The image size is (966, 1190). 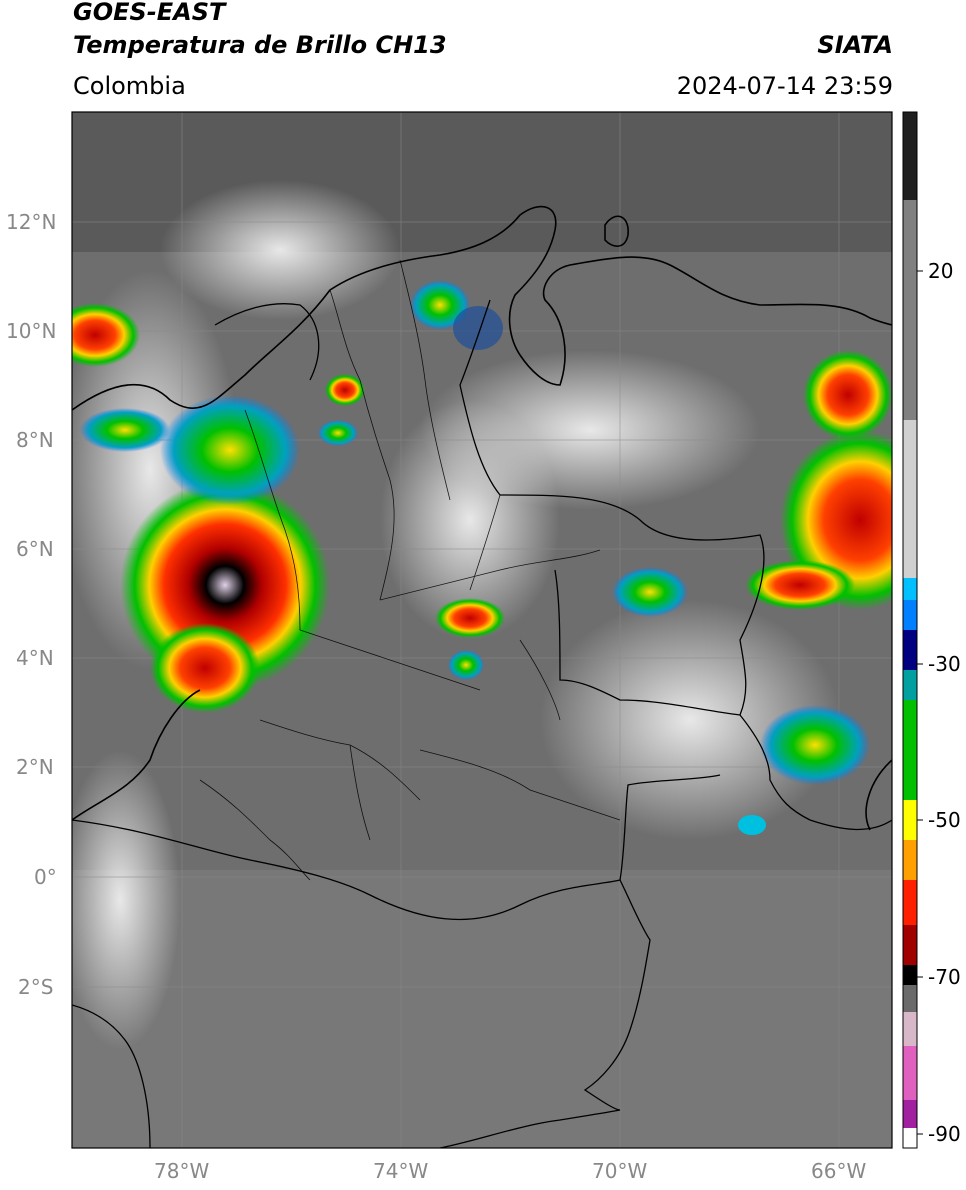 What do you see at coordinates (149, 13) in the screenshot?
I see `title-satellite: GOES-EAST` at bounding box center [149, 13].